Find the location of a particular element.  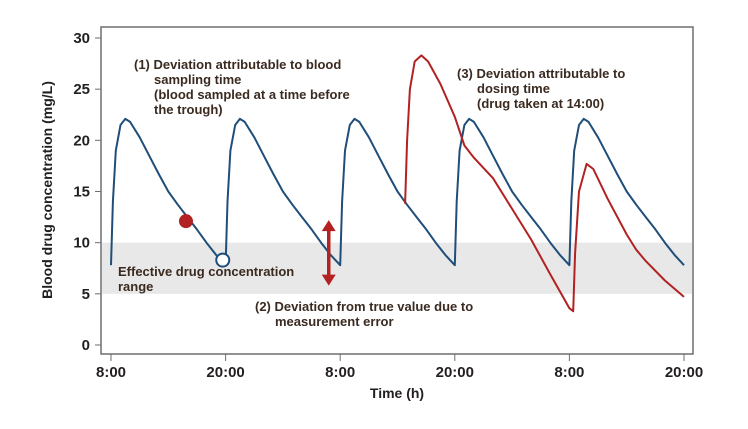

y-tick-label: 20 is located at coordinates (81, 140).